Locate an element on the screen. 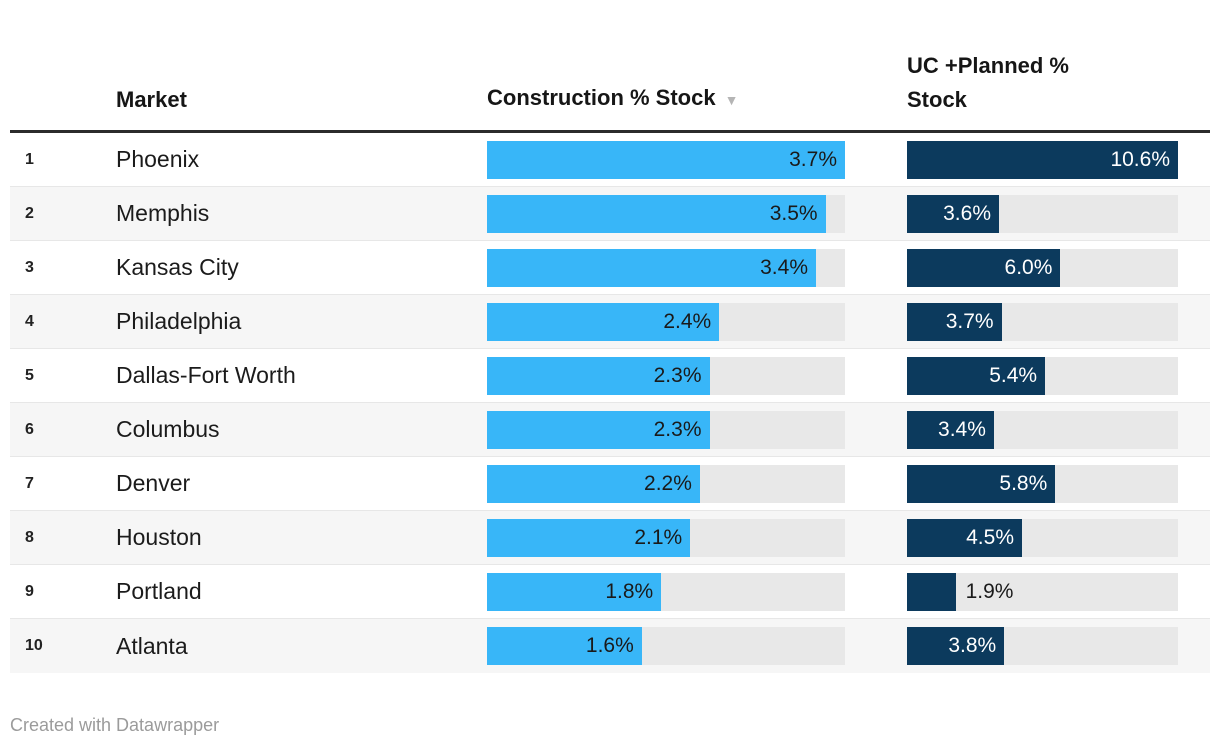 The height and width of the screenshot is (752, 1220). construction-bar: 1.8% is located at coordinates (574, 591).